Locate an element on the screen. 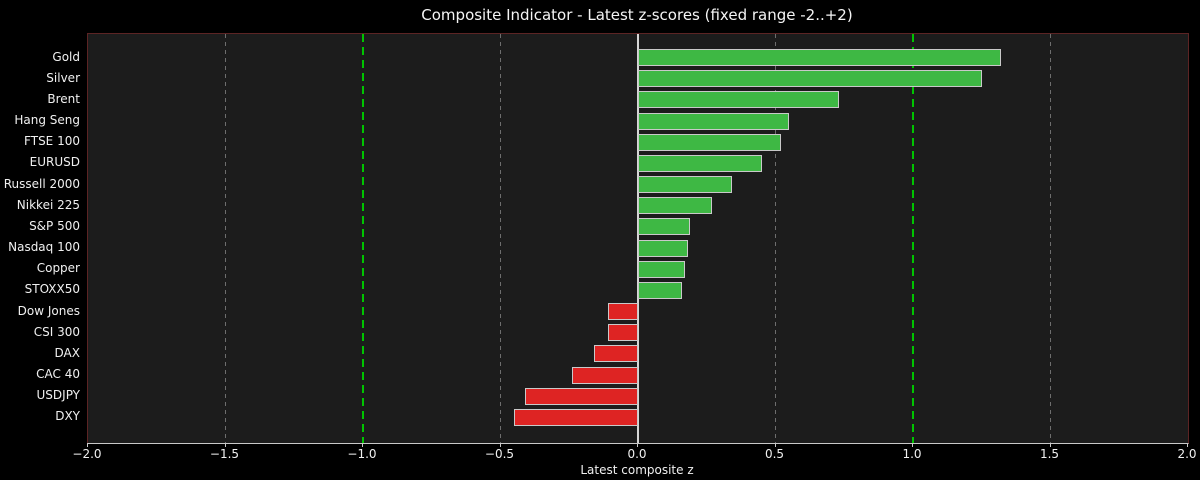 This screenshot has height=480, width=1200. x-tick-label: 0.0 is located at coordinates (637, 454).